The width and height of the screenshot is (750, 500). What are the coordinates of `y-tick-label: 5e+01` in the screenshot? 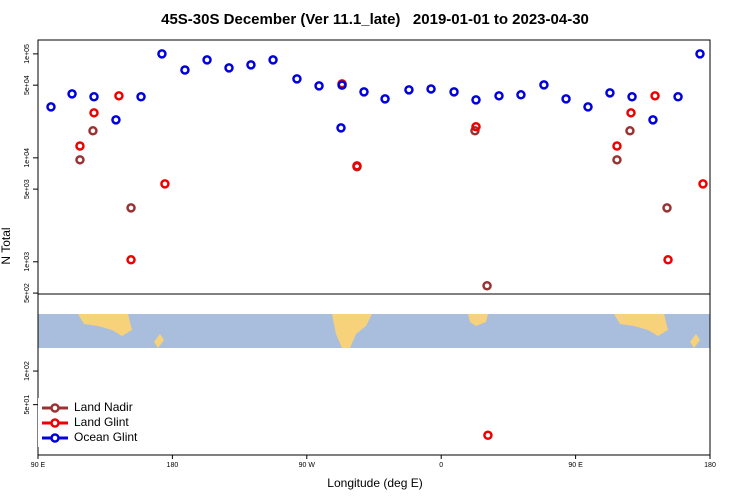 It's located at (27, 405).